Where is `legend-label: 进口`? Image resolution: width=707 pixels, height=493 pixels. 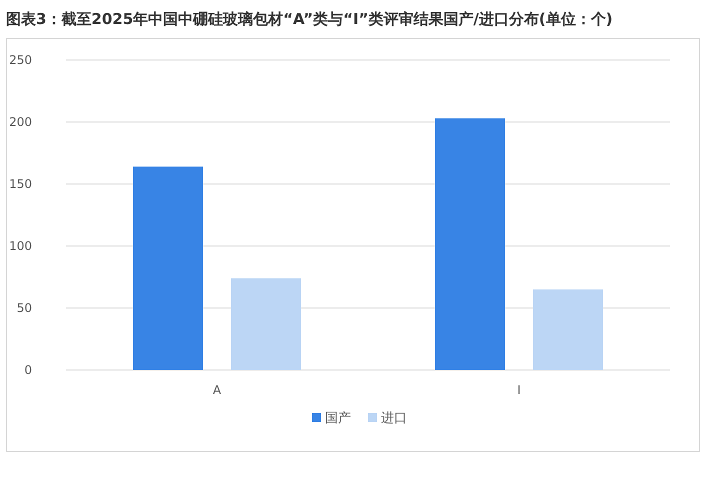 legend-label: 进口 is located at coordinates (394, 418).